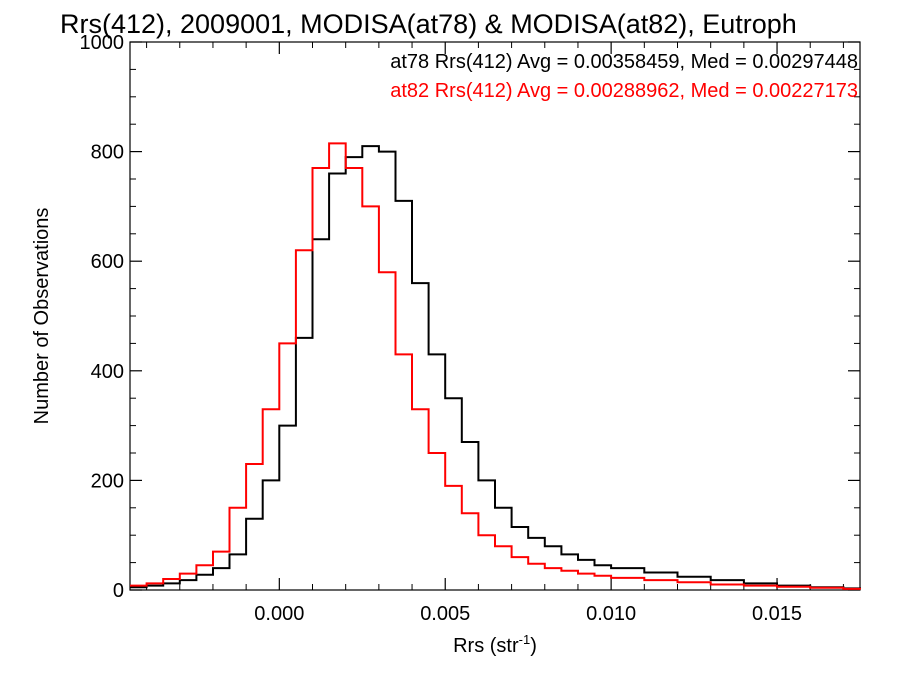 This screenshot has width=900, height=675. What do you see at coordinates (611, 614) in the screenshot?
I see `x-tick-label: 0.010` at bounding box center [611, 614].